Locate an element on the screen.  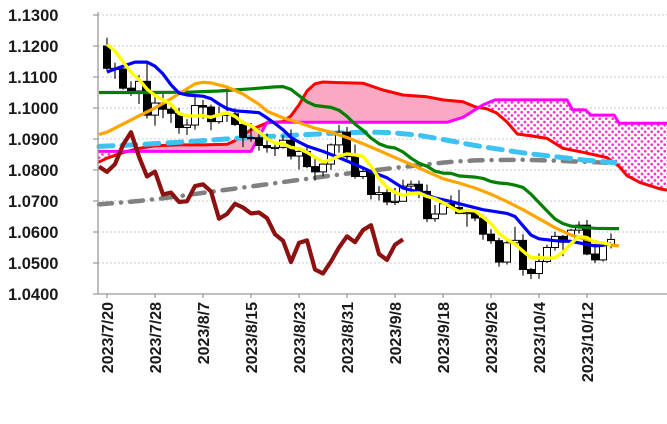
x-axis-label: 2023/7/20 is located at coordinates (108, 337).